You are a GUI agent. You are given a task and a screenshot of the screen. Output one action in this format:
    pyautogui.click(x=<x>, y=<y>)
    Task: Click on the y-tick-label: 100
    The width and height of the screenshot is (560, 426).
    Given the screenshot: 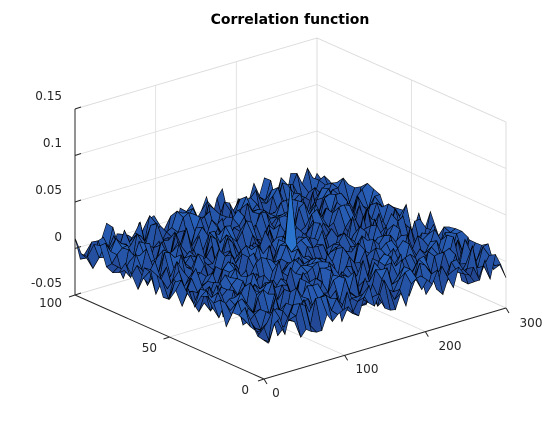 What is the action you would take?
    pyautogui.click(x=50, y=303)
    